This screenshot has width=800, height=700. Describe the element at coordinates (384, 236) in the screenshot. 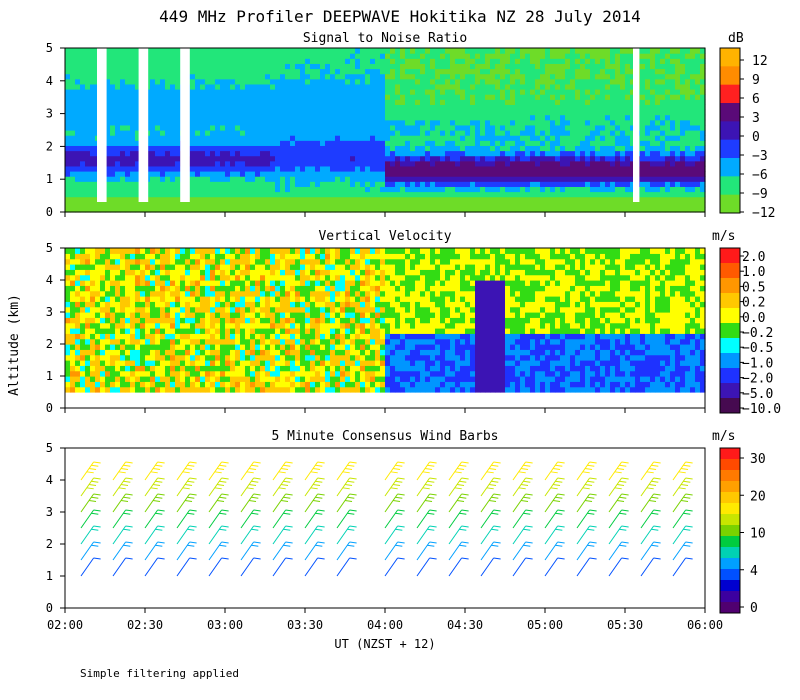

I see `velocity-panel-title: Vertical Velocity` at that location.